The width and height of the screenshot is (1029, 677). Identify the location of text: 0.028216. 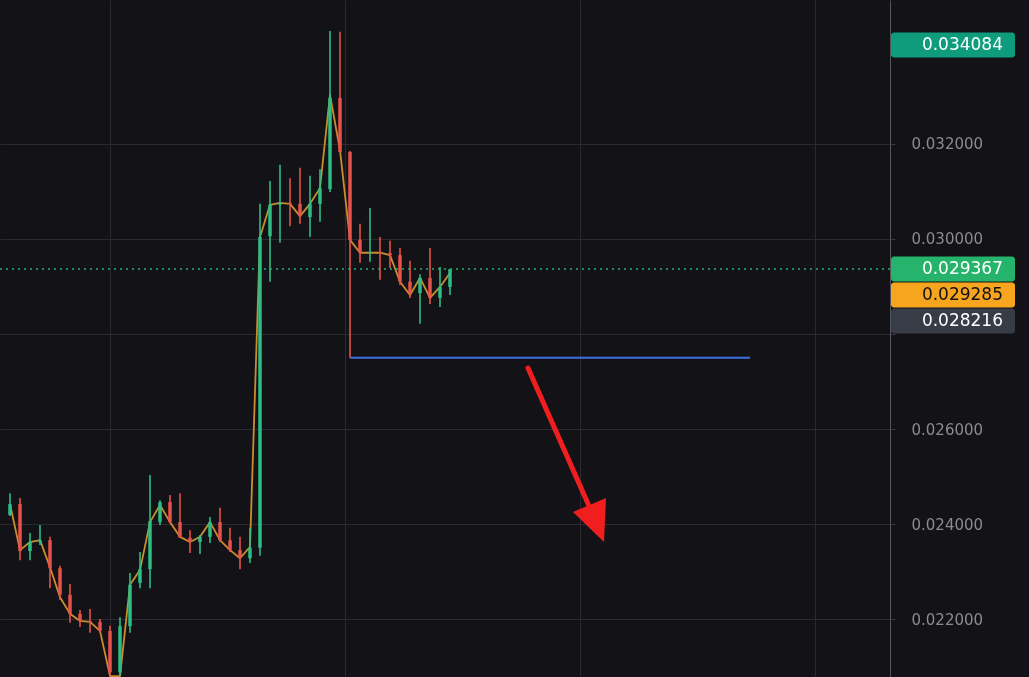
(962, 320).